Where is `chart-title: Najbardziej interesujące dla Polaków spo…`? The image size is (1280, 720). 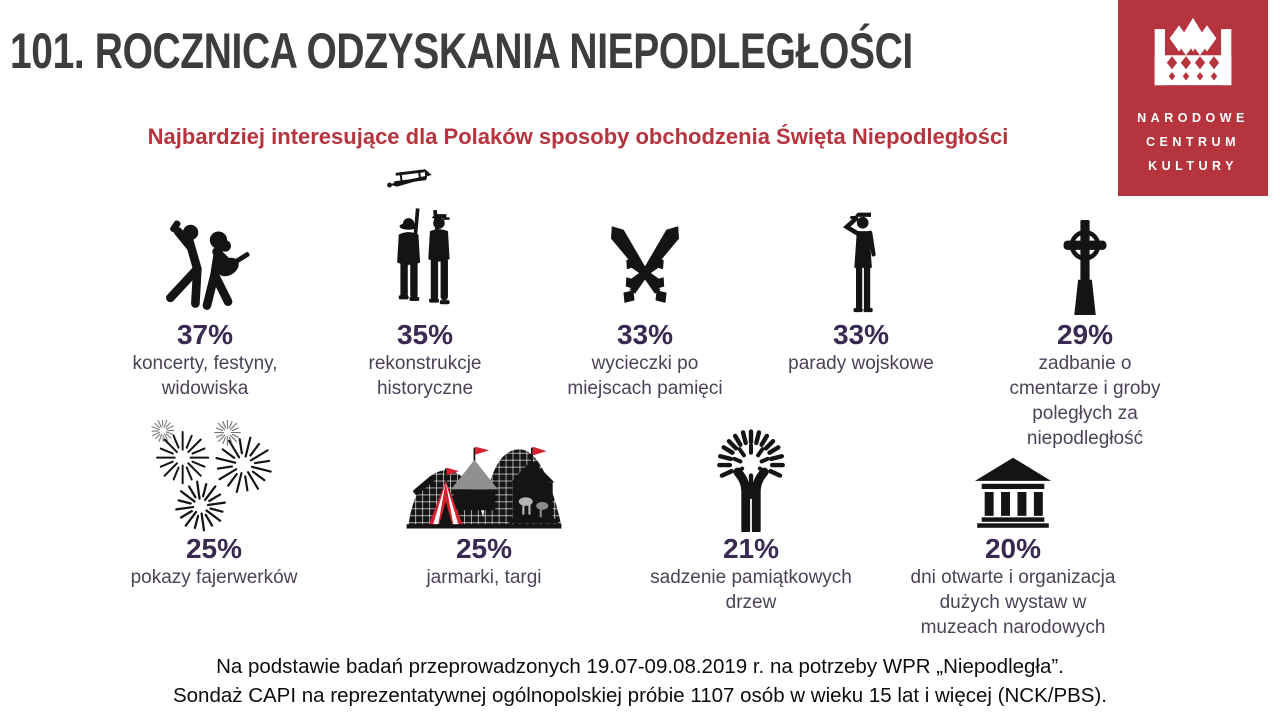
chart-title: Najbardziej interesujące dla Polaków spo… is located at coordinates (578, 136).